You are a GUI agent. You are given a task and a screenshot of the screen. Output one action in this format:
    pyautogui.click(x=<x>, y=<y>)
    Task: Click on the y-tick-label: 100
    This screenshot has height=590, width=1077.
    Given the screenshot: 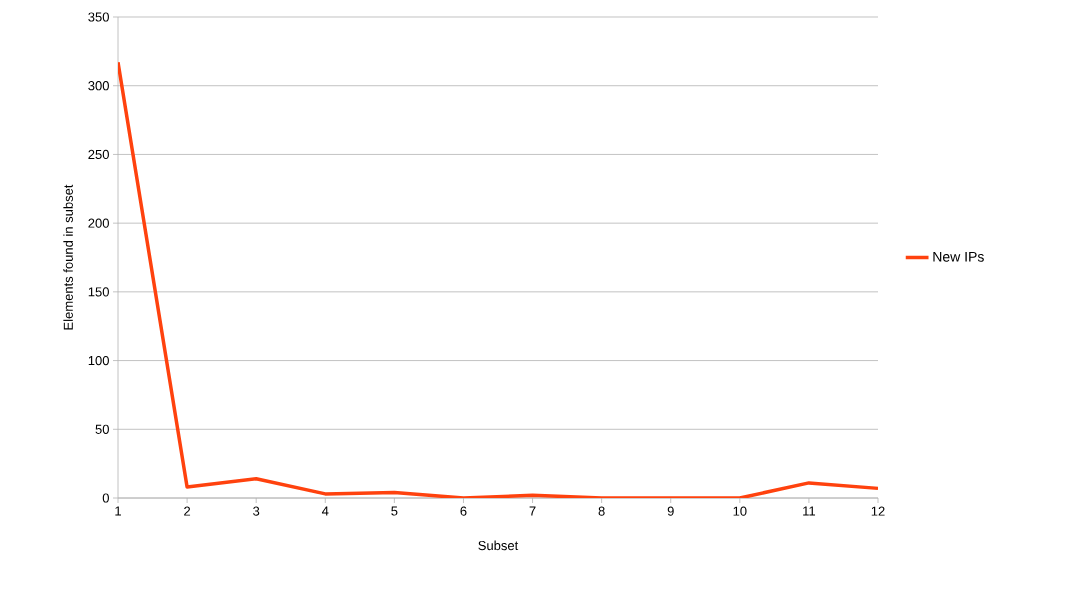 What is the action you would take?
    pyautogui.click(x=98, y=360)
    